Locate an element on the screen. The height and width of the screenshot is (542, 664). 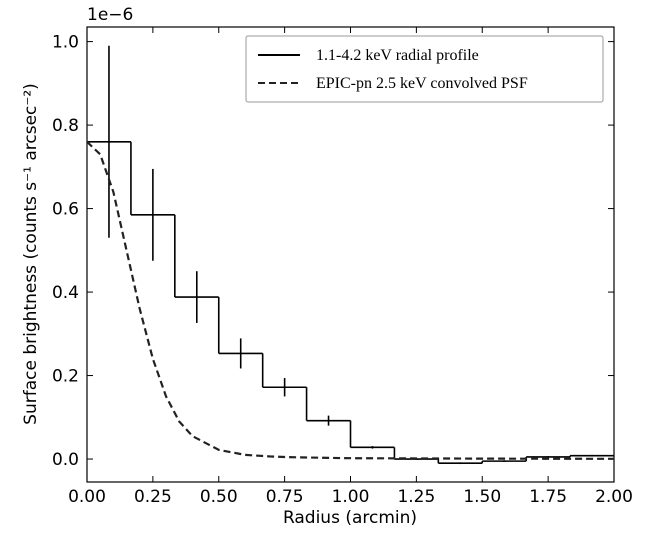
legend-label: EPIC-pn 2.5 keV convolved PSF is located at coordinates (422, 83).